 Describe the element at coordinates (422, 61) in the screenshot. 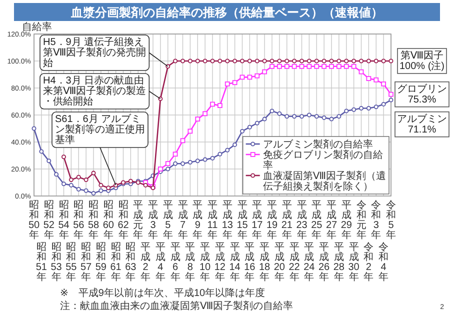

I see `annotation: 第Ⅷ因子 100% (注)` at that location.